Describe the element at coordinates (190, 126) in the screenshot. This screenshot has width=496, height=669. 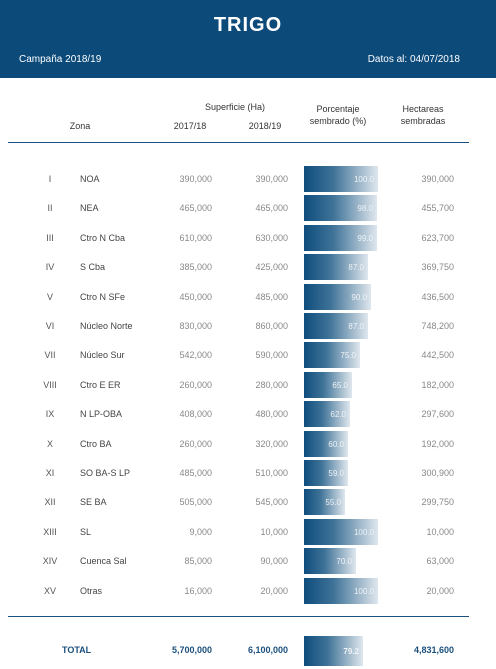
I see `year-a-header: 2017/18` at that location.